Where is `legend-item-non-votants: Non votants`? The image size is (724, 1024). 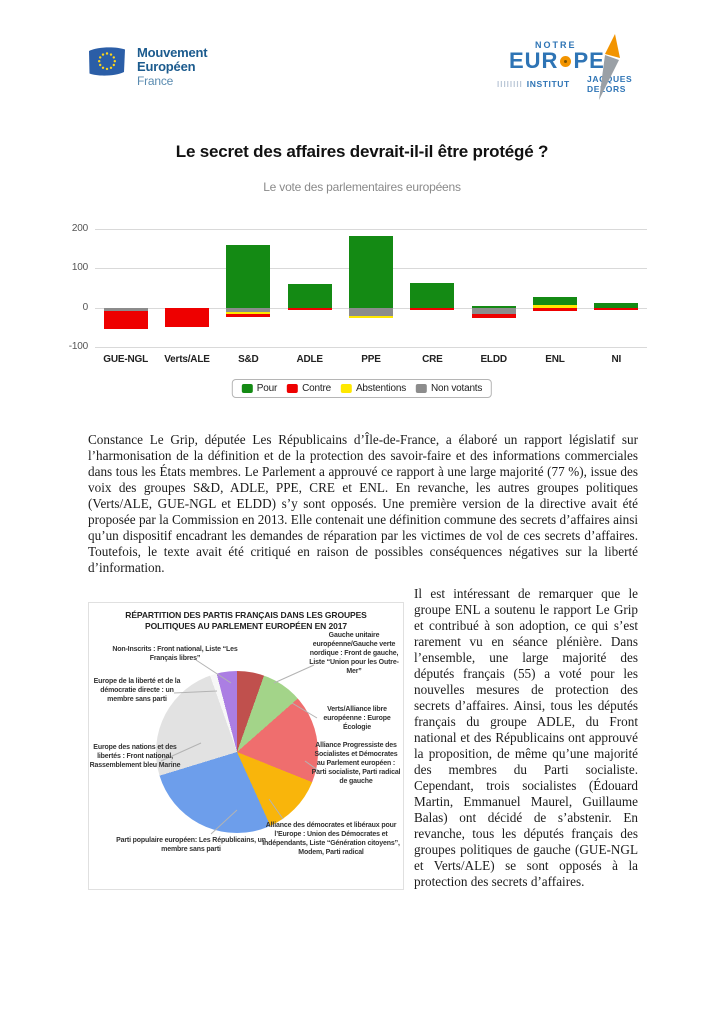
legend-item-non-votants: Non votants is located at coordinates (449, 388).